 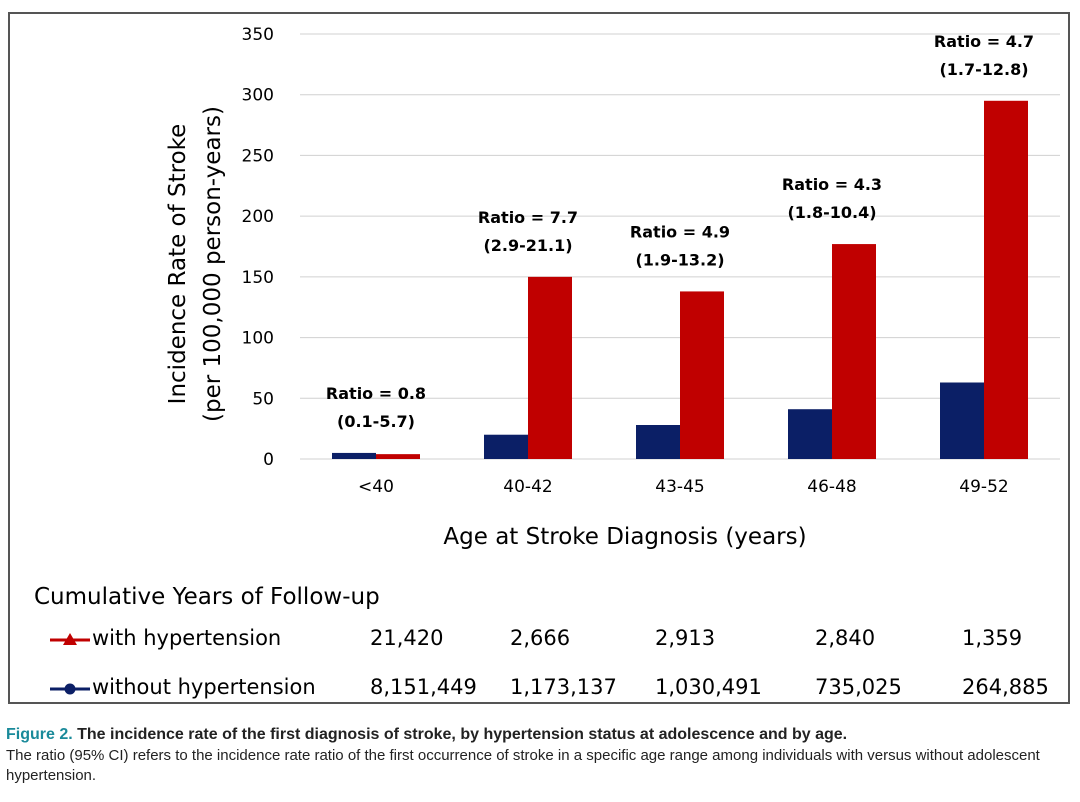 What do you see at coordinates (563, 687) in the screenshot?
I see `followup-value: 1,173,137` at bounding box center [563, 687].